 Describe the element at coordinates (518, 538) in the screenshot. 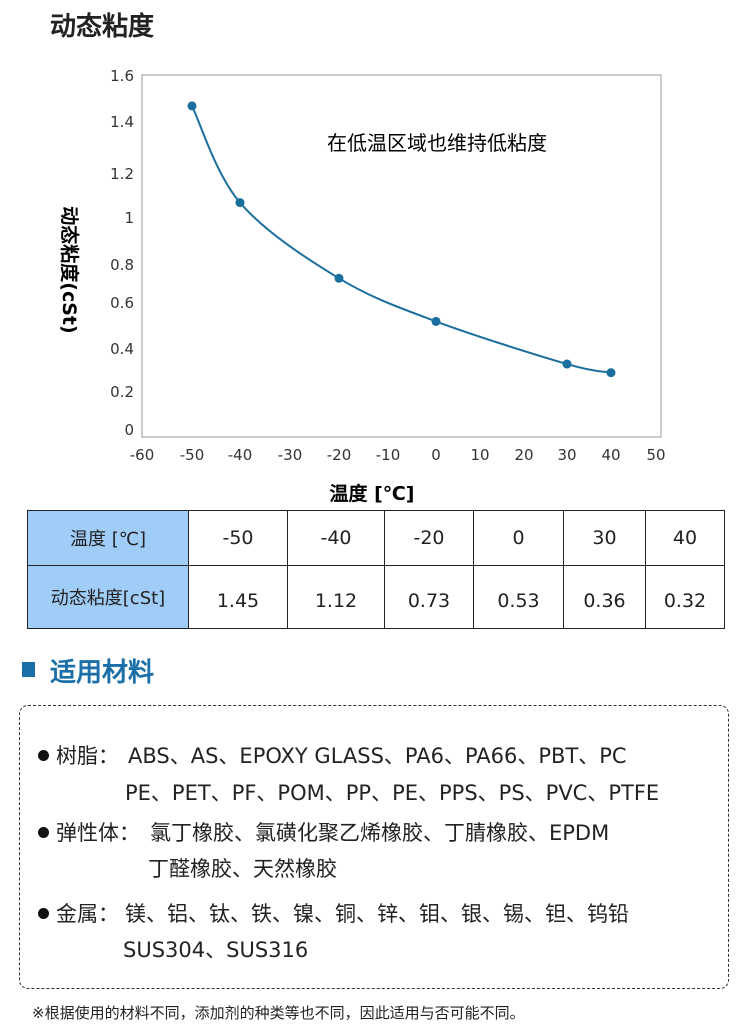

I see `table-cell: 0` at that location.